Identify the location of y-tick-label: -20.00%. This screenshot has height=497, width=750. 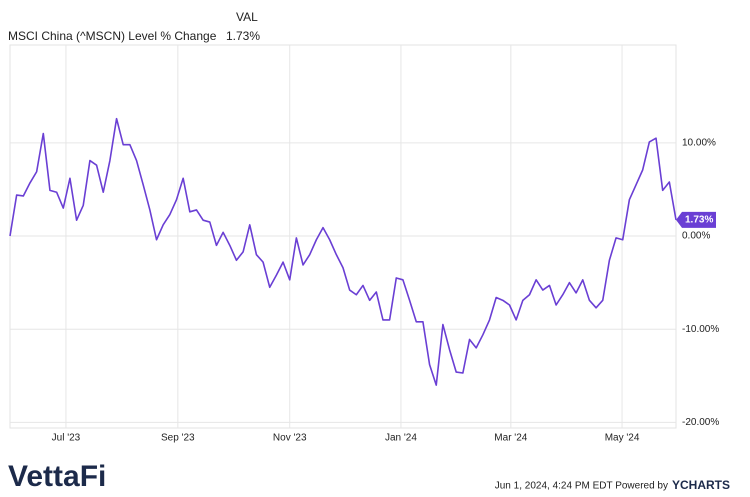
(700, 422).